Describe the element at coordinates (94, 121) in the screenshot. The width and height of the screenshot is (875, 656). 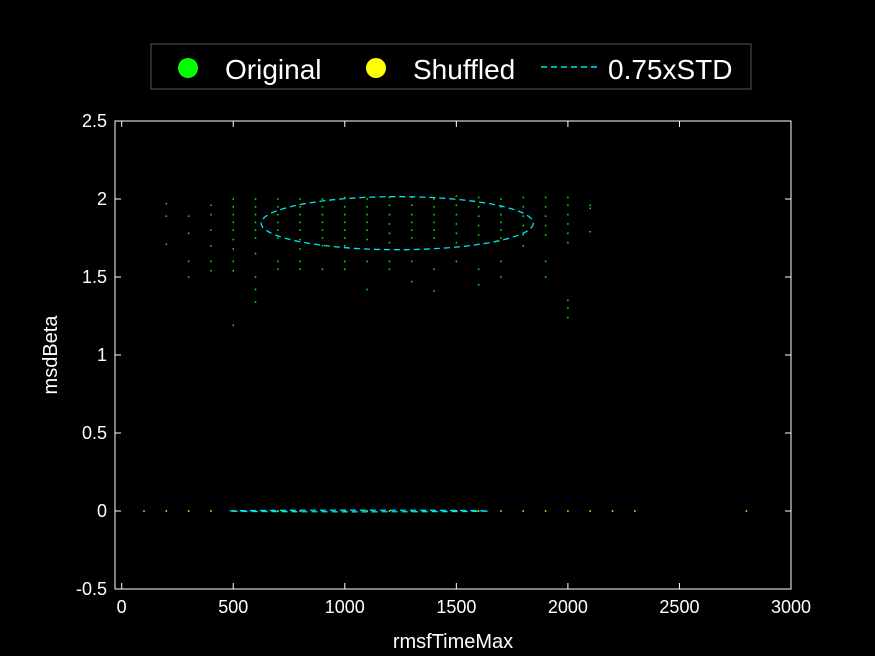
I see `y-tick-label: 2.5` at that location.